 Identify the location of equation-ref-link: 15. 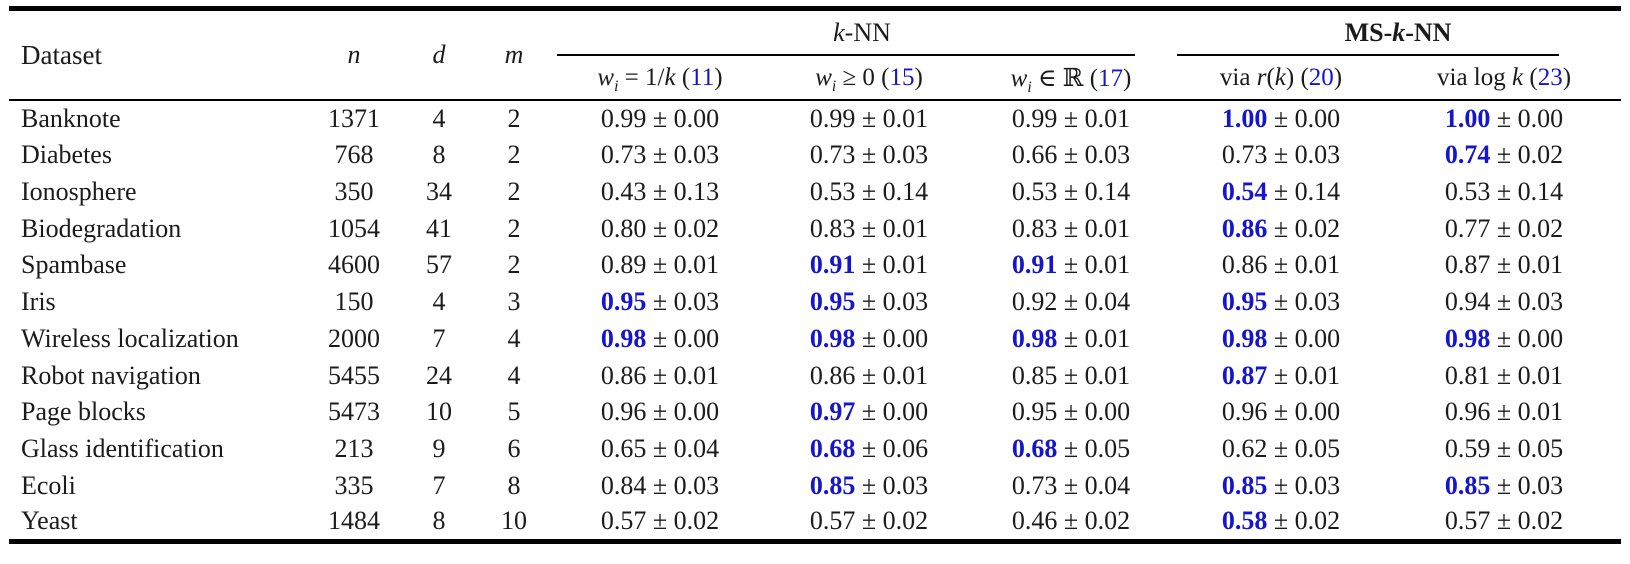
(902, 77).